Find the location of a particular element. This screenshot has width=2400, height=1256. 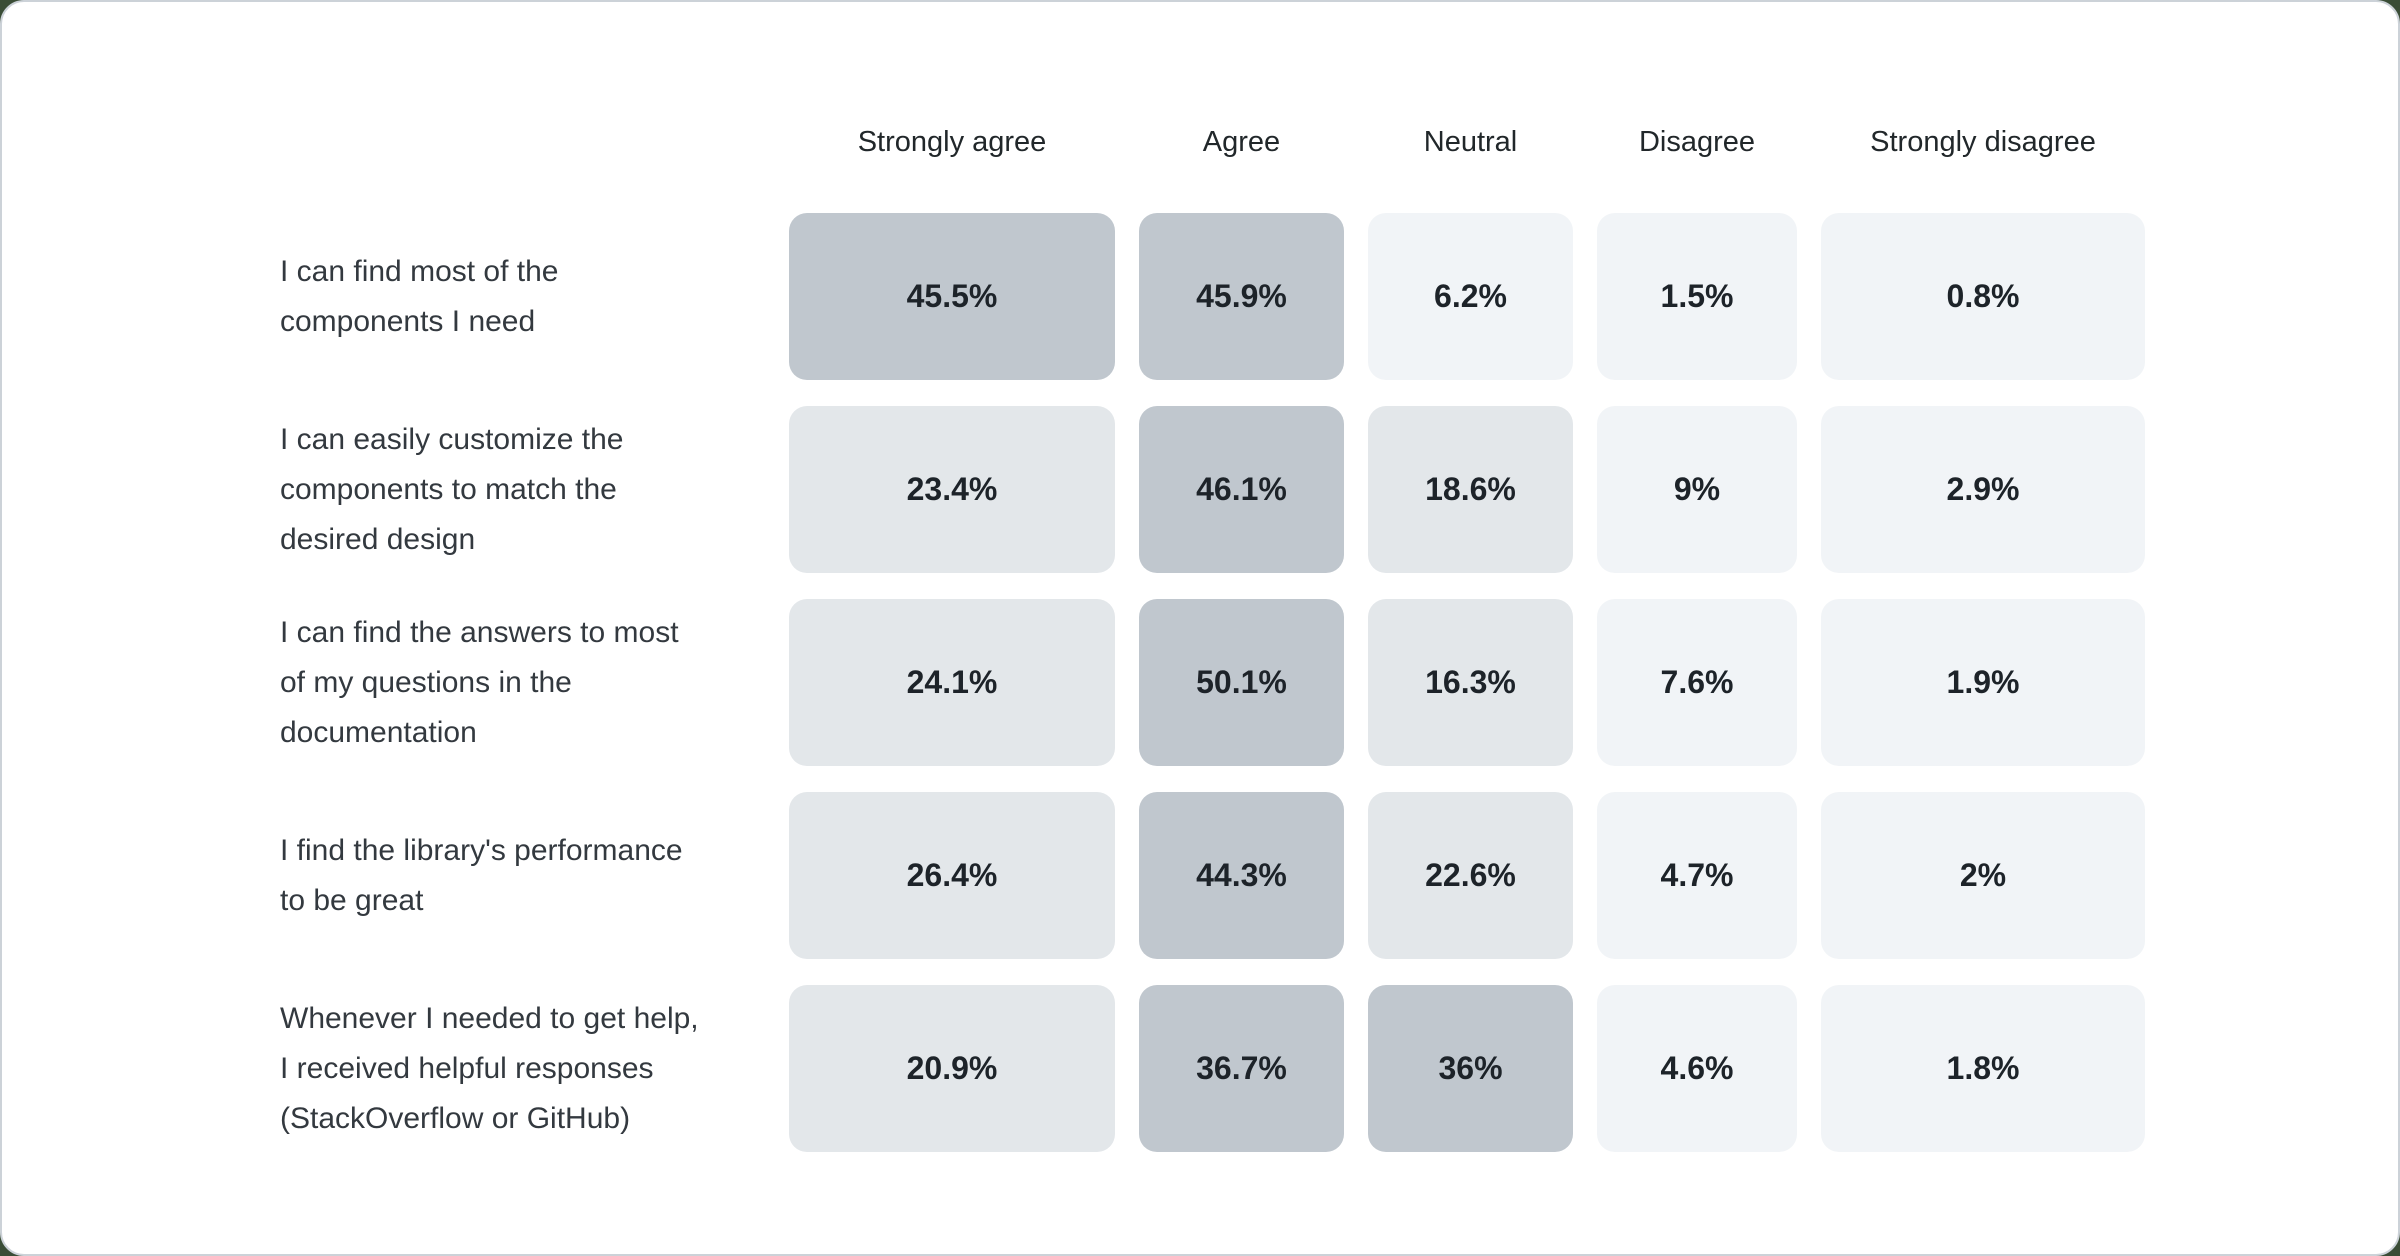

cell-value: 50.1% is located at coordinates (1241, 682).